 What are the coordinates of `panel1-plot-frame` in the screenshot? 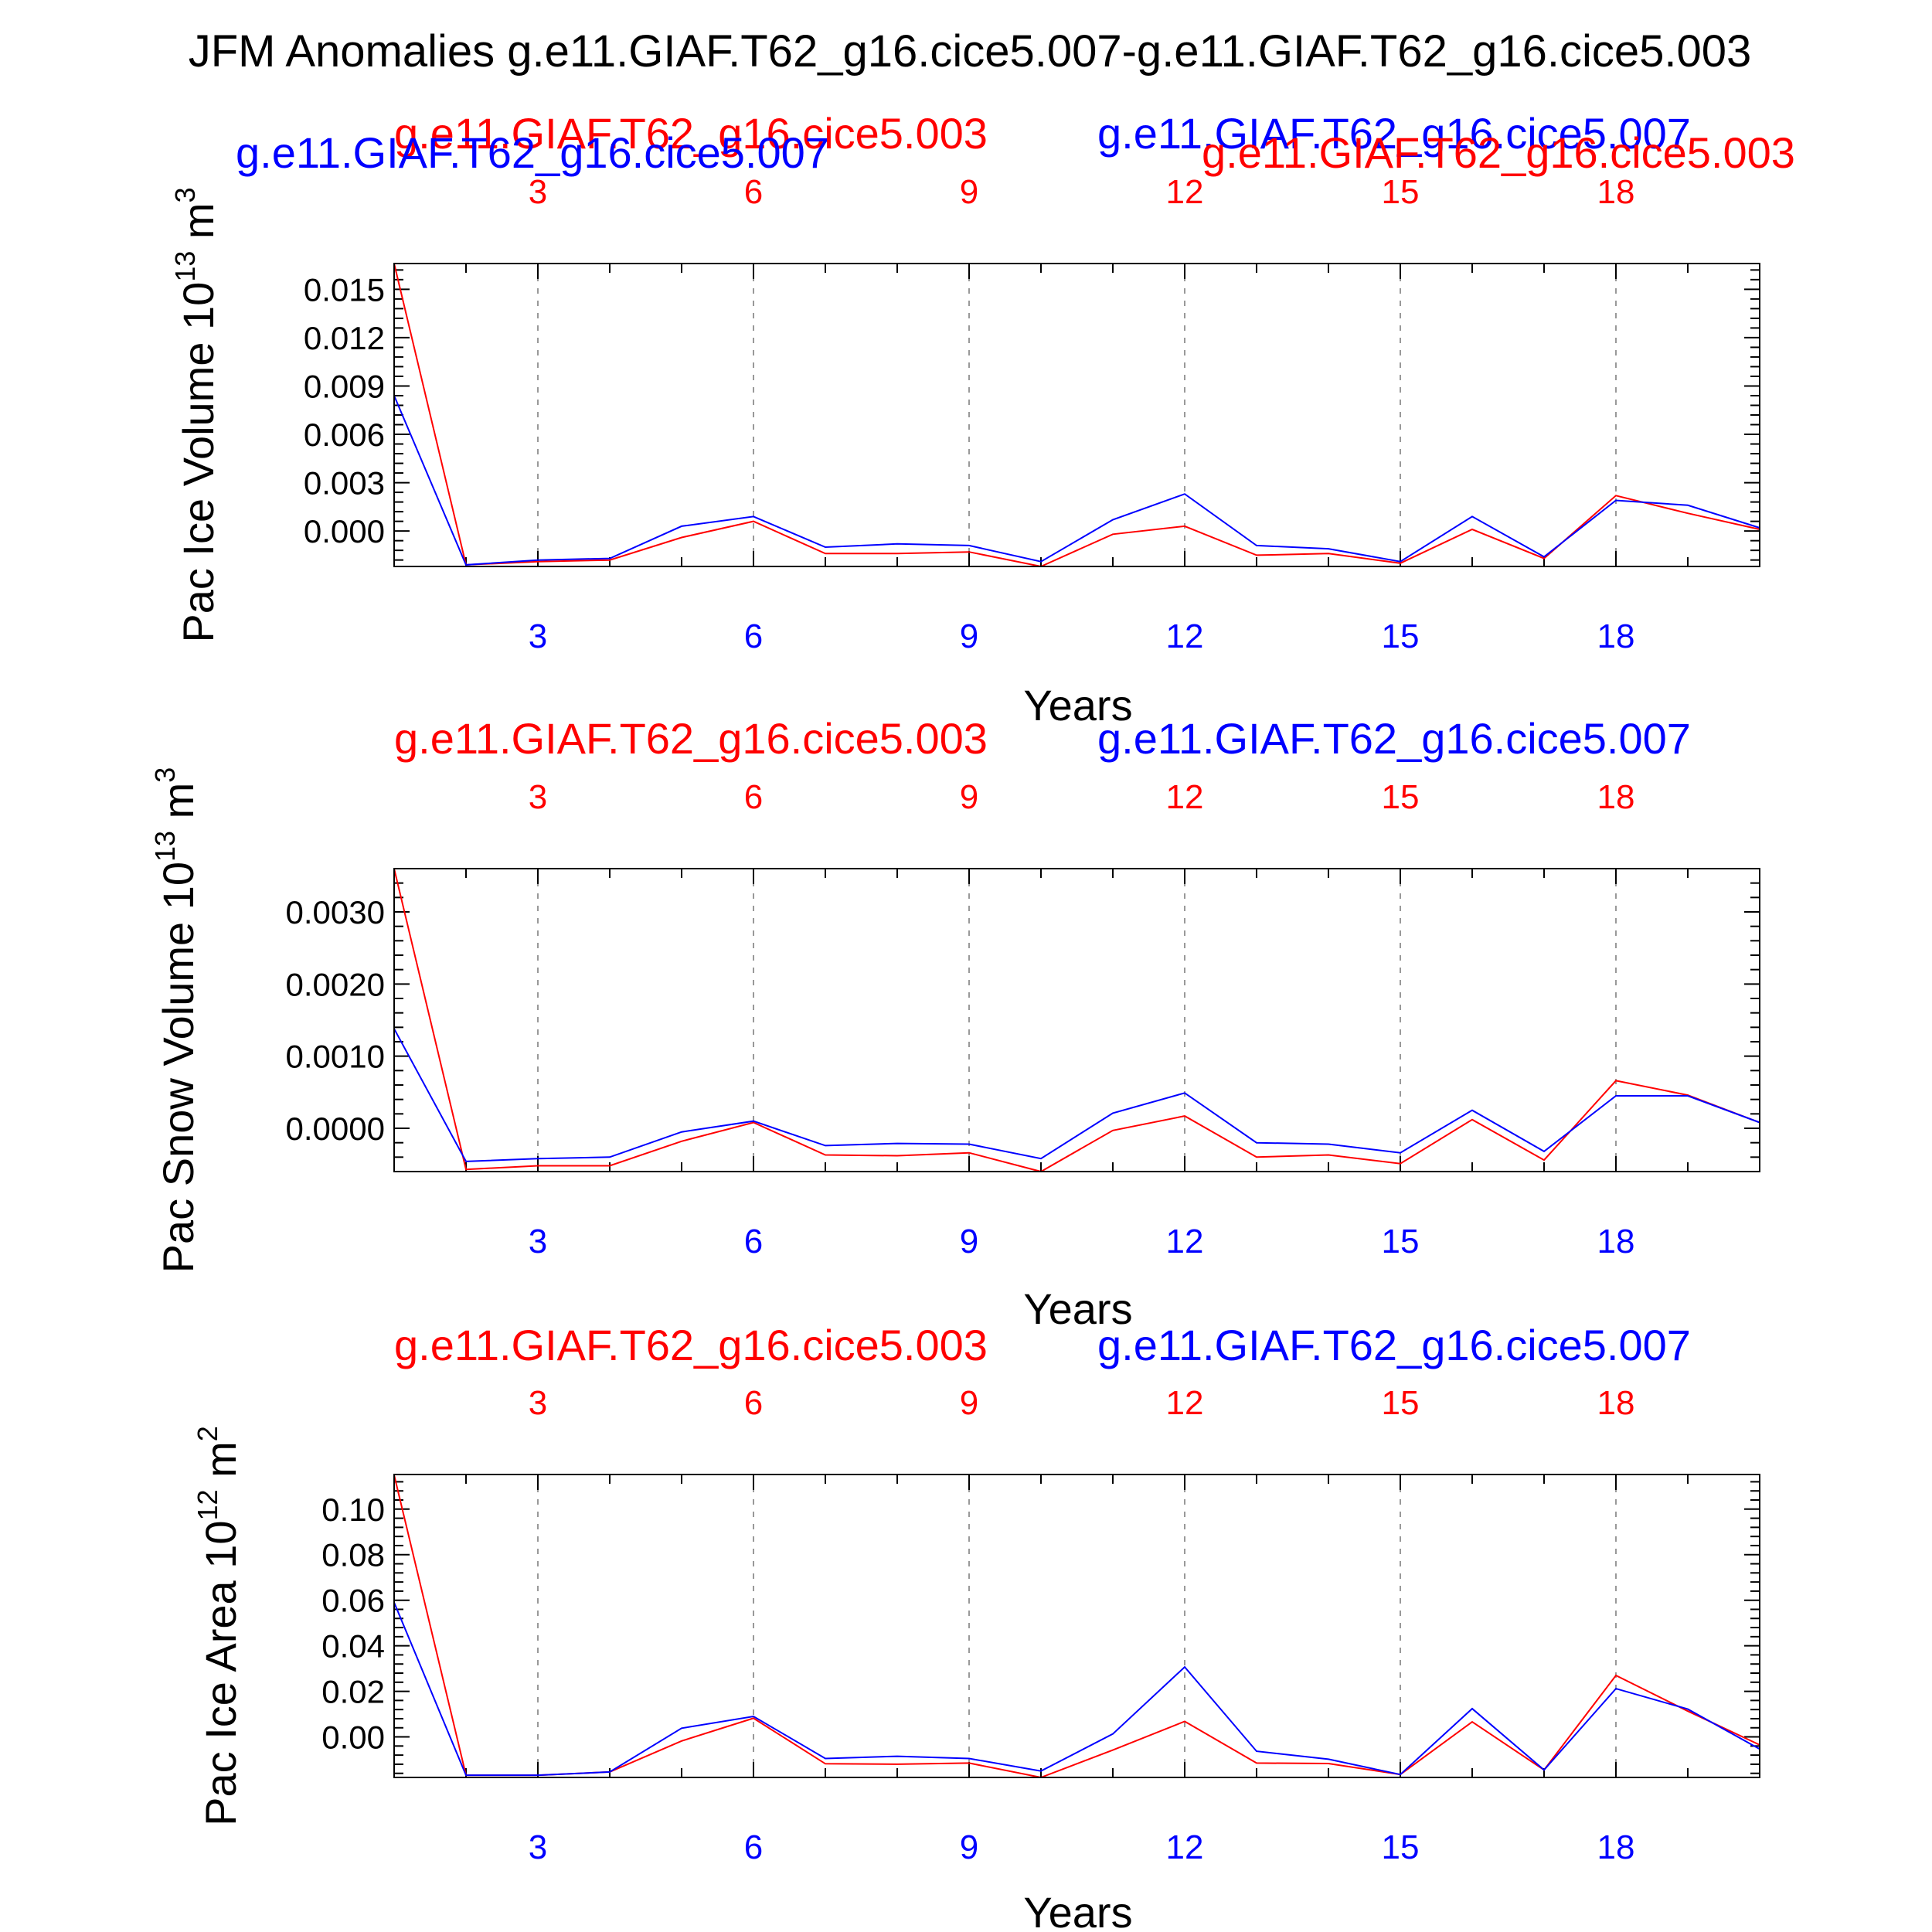 It's located at (1077, 415).